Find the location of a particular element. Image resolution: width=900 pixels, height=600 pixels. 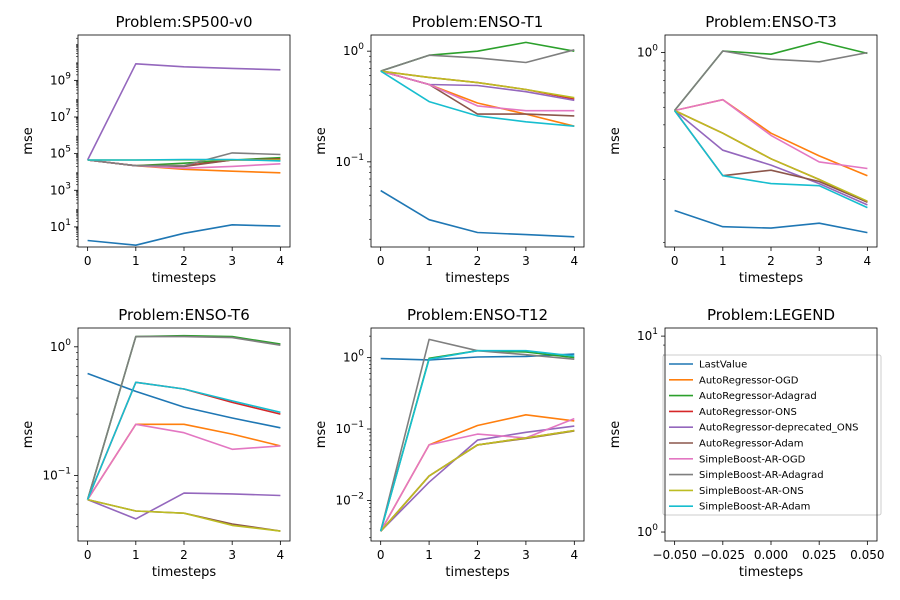

legend-label: SimpleBoost-AR-Adagrad is located at coordinates (761, 475).